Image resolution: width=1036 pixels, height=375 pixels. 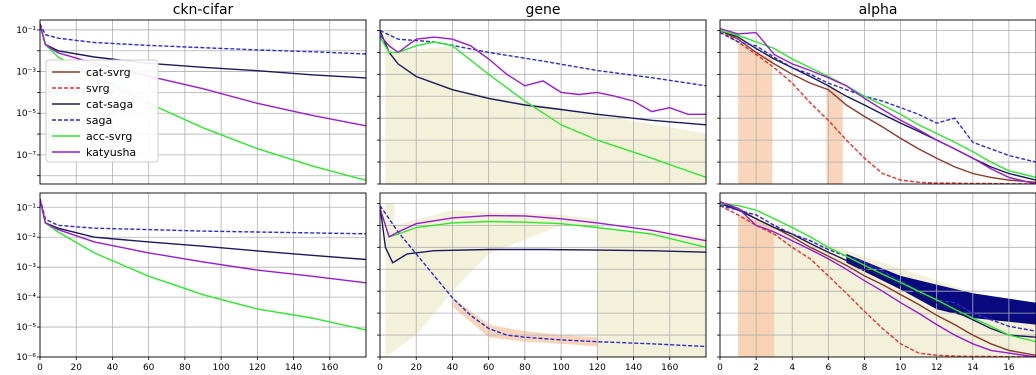 What do you see at coordinates (973, 368) in the screenshot?
I see `x-tick-label: 14` at bounding box center [973, 368].